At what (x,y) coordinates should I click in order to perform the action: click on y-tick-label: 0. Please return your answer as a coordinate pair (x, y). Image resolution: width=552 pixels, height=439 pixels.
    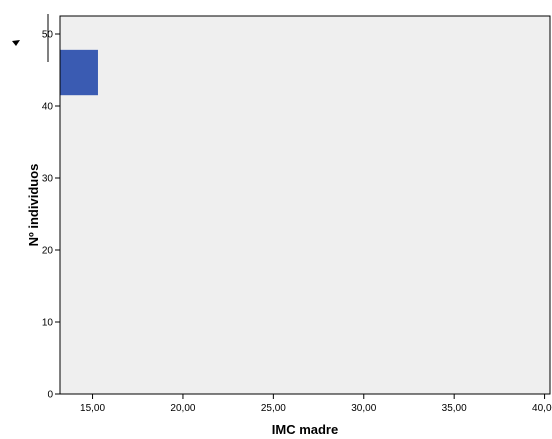
    Looking at the image, I should click on (50, 395).